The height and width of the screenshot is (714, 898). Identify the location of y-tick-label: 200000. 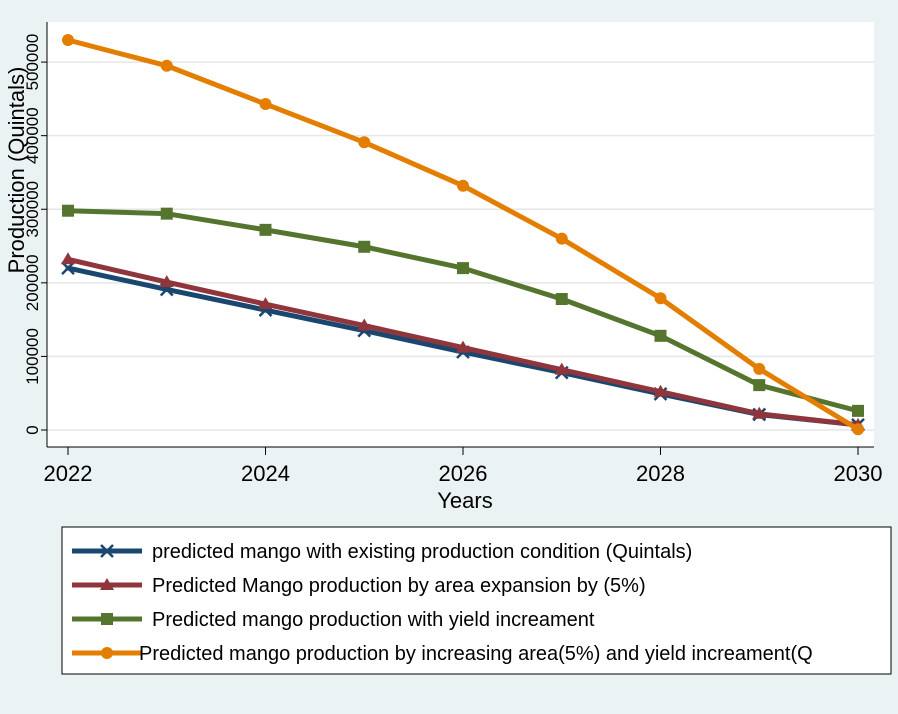
(32, 282).